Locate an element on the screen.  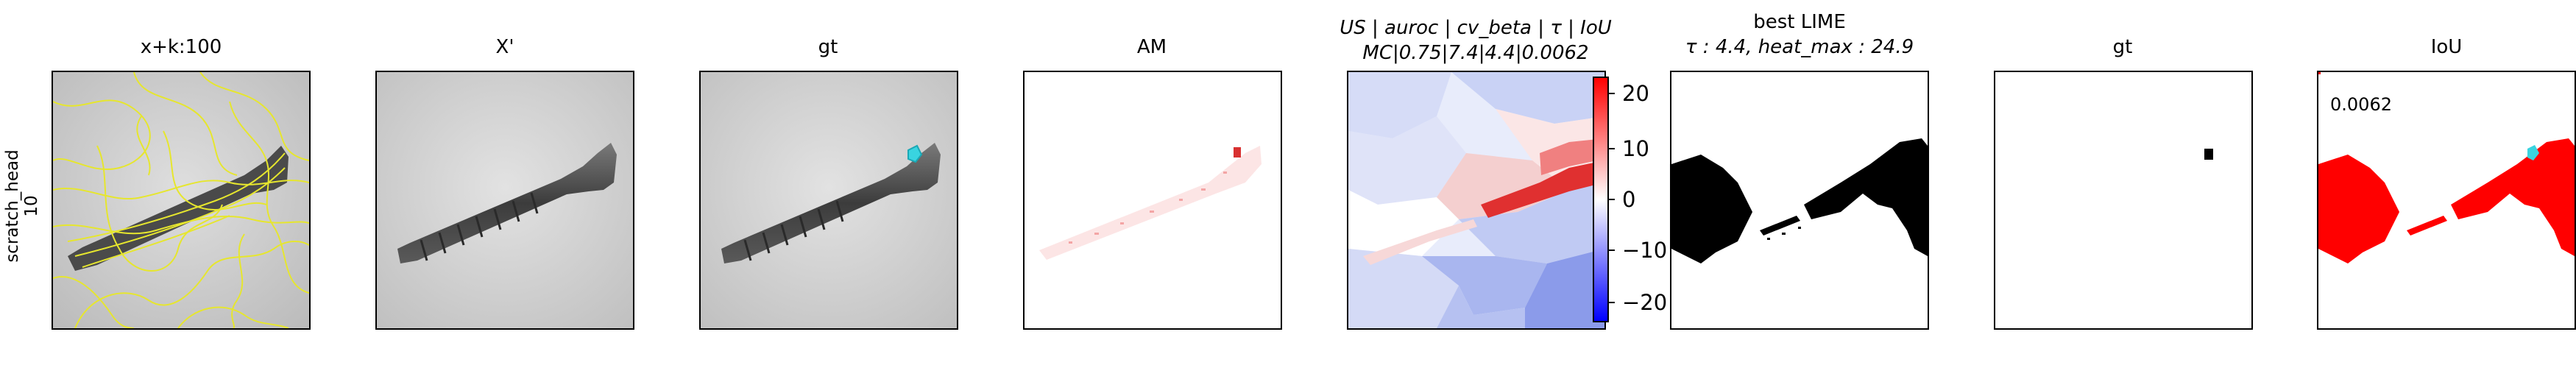
row-label-index: 10 is located at coordinates (32, 206).